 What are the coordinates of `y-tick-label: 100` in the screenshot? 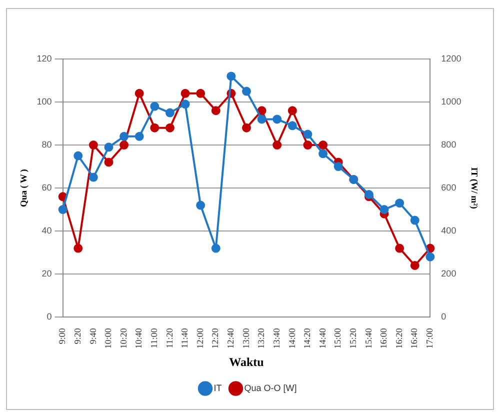 It's located at (44, 101).